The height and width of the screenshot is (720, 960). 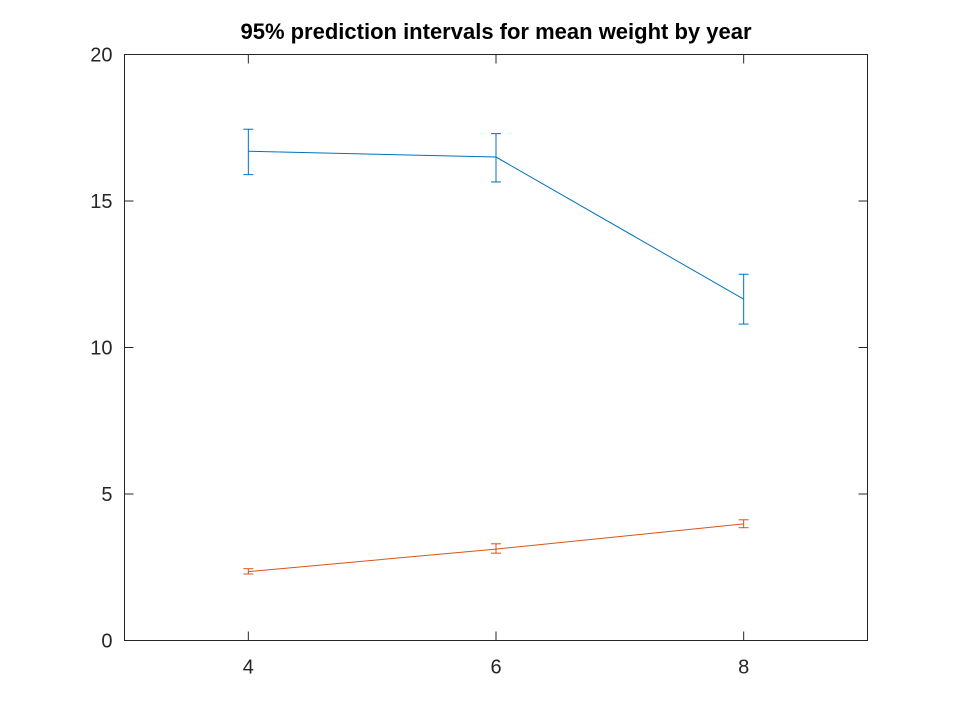 I want to click on y-tick-label: 5, so click(x=106, y=495).